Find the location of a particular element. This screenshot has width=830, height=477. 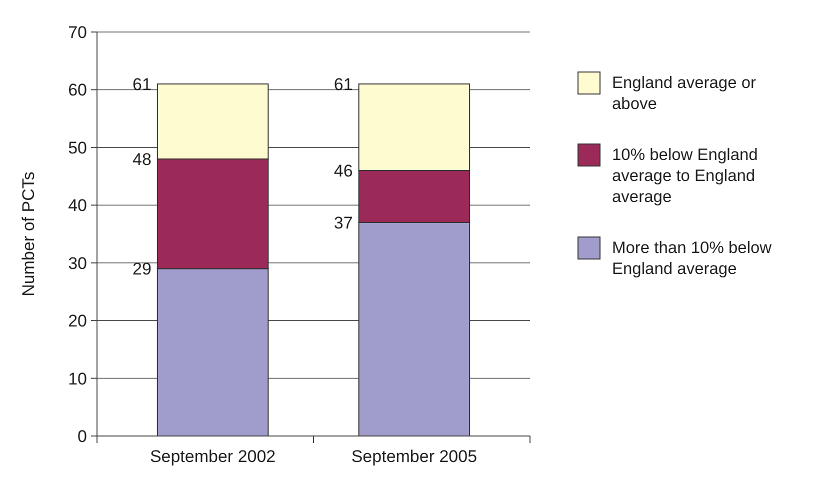

y-tick-label: 0 is located at coordinates (82, 436).